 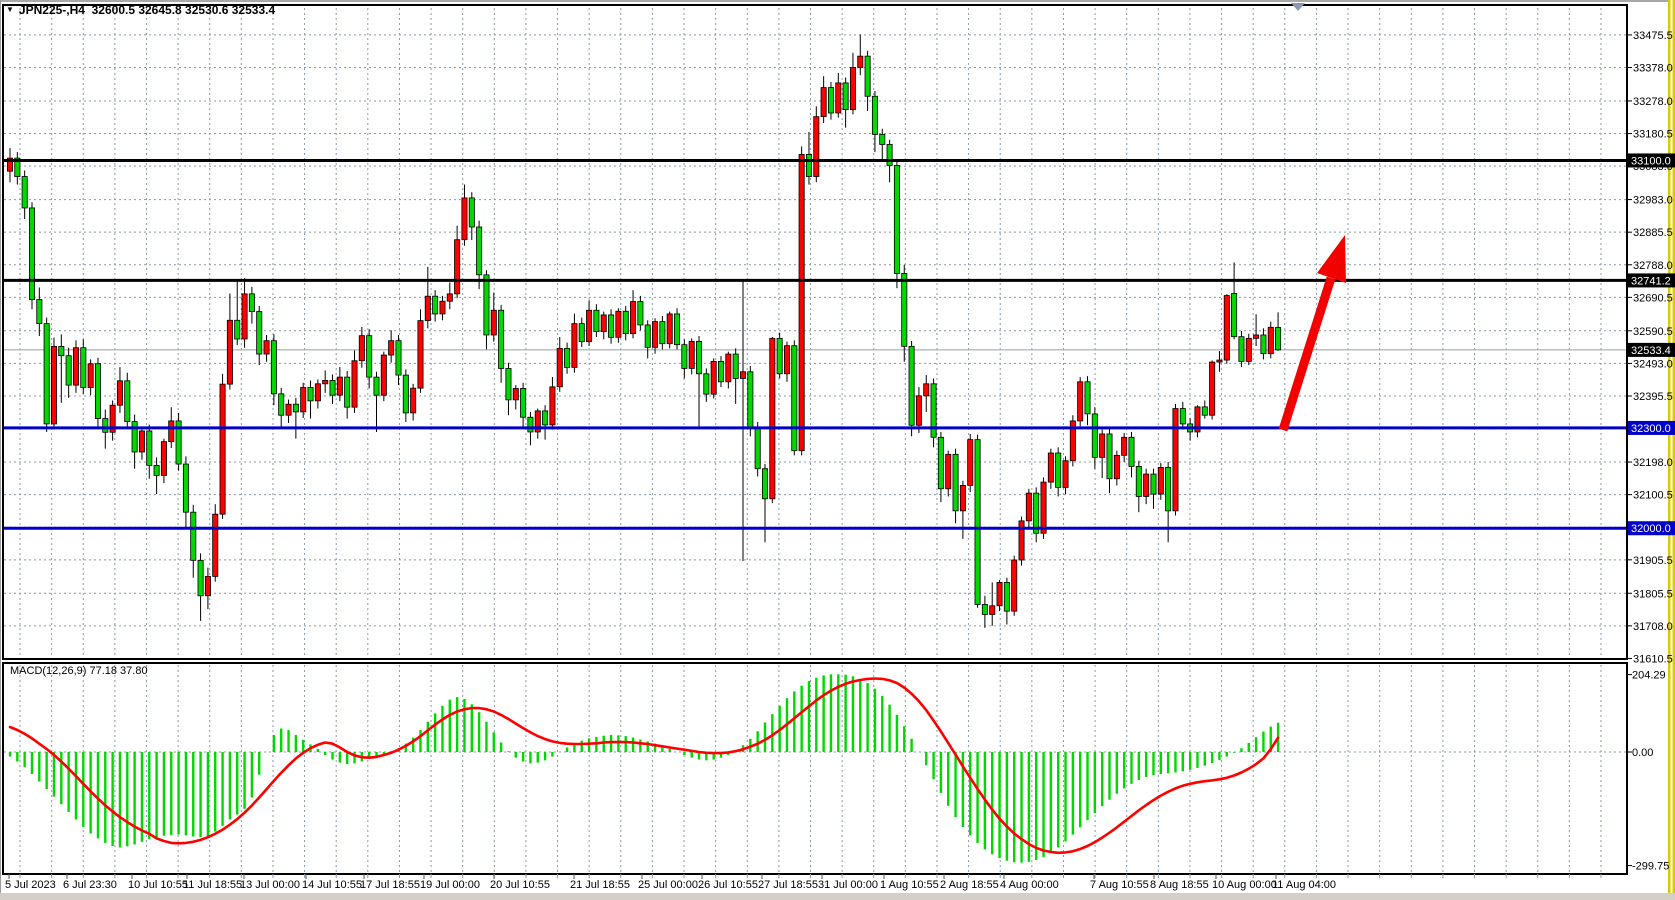 I want to click on window-right-accent, so click(x=1669, y=446).